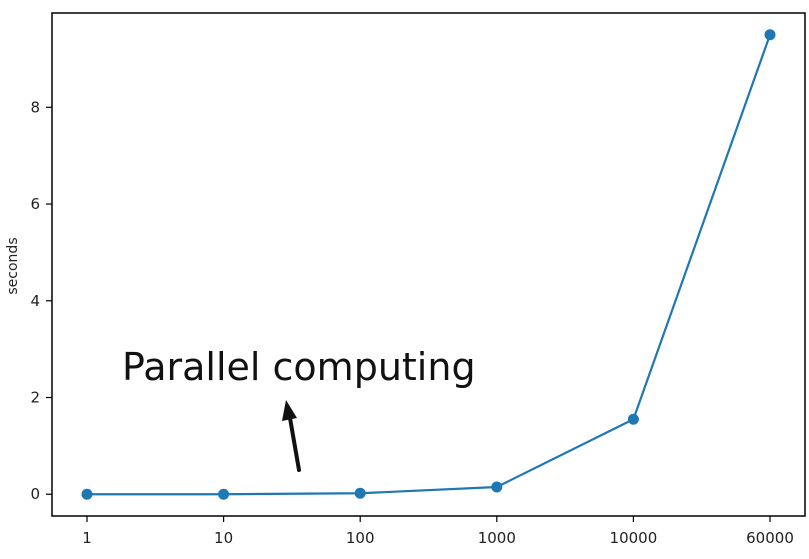 The height and width of the screenshot is (559, 809). Describe the element at coordinates (35, 301) in the screenshot. I see `y-tick-label: 4` at that location.